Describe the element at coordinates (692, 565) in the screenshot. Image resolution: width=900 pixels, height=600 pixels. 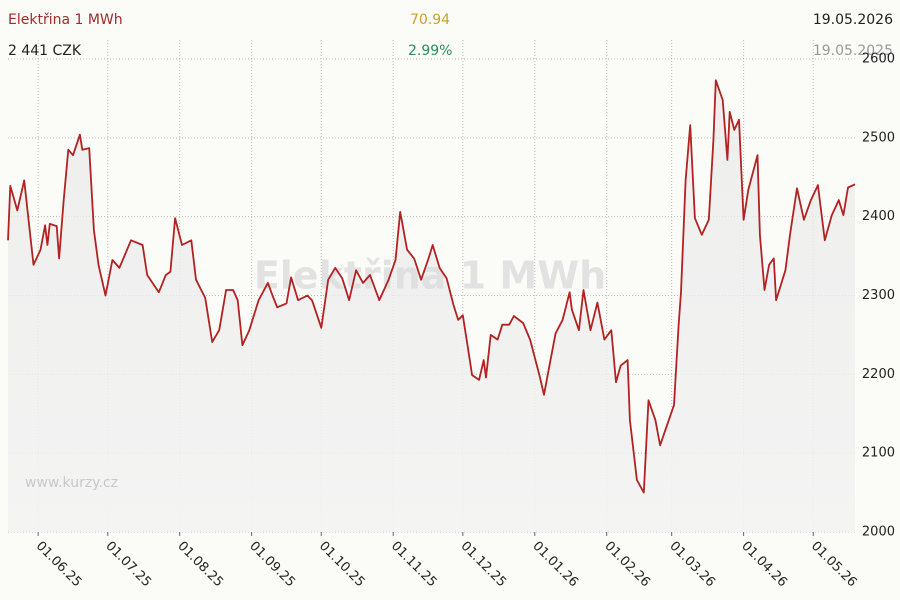
I see `x-tick-label: 01.03.26` at that location.